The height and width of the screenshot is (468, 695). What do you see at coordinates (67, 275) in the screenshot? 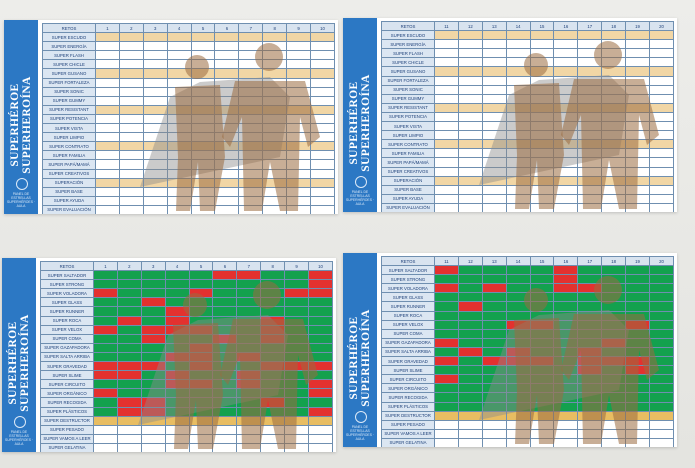
I see `challenge-name: SUPER SALTADOR` at bounding box center [67, 275].